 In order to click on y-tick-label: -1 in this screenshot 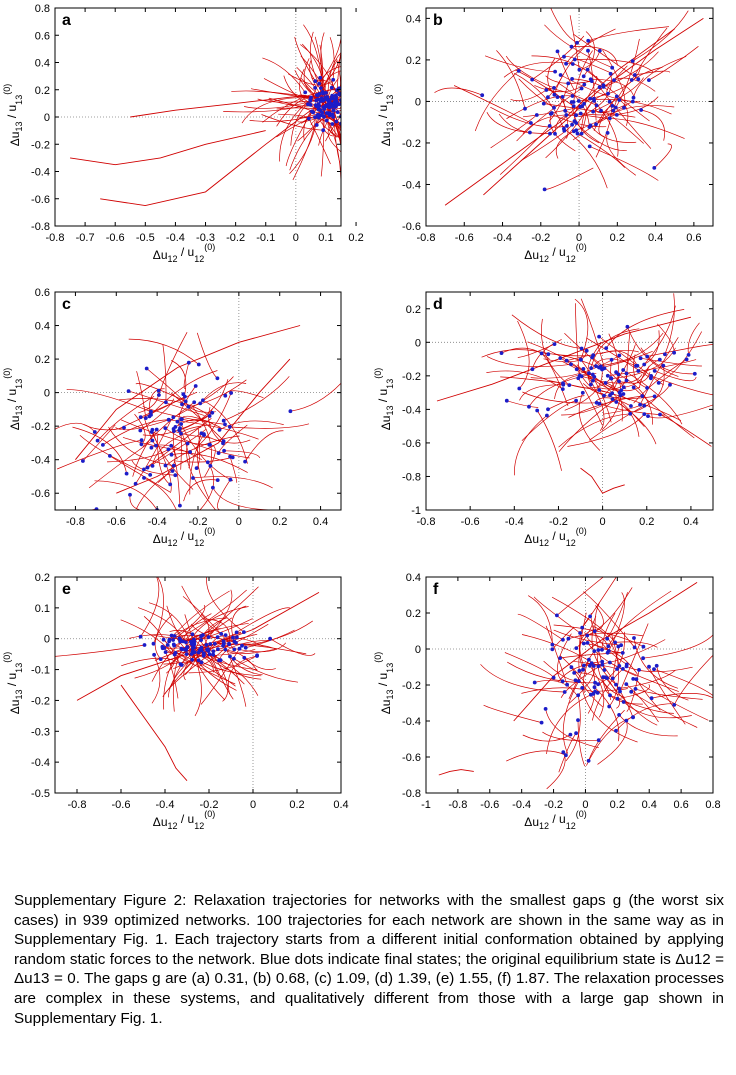, I will do `click(416, 511)`.